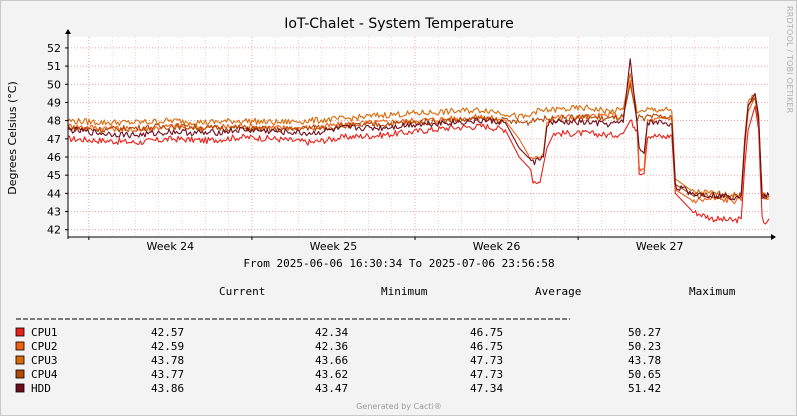 This screenshot has height=416, width=797. What do you see at coordinates (644, 346) in the screenshot?
I see `legend-value: 50.23` at bounding box center [644, 346].